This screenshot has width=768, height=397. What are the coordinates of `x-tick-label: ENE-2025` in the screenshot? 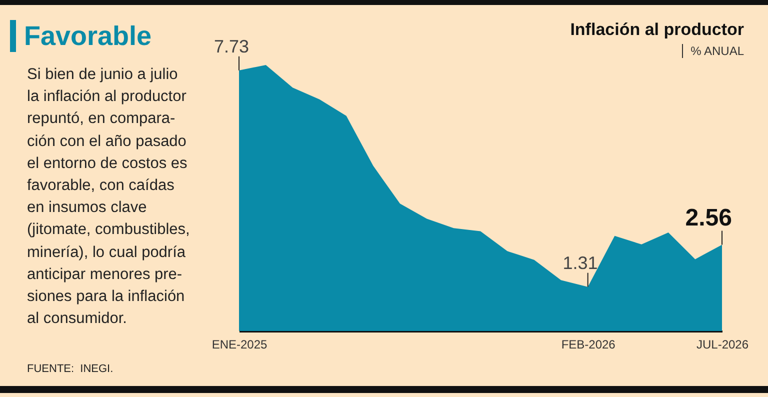 It's located at (240, 345).